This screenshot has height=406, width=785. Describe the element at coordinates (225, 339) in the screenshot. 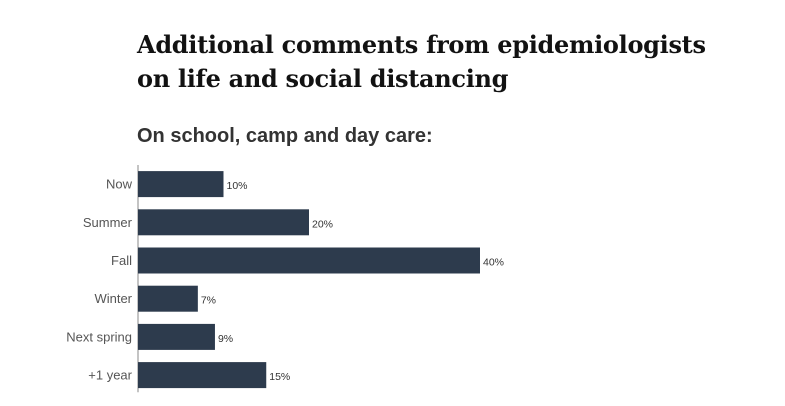

I see `bar-value-label: 9%` at that location.